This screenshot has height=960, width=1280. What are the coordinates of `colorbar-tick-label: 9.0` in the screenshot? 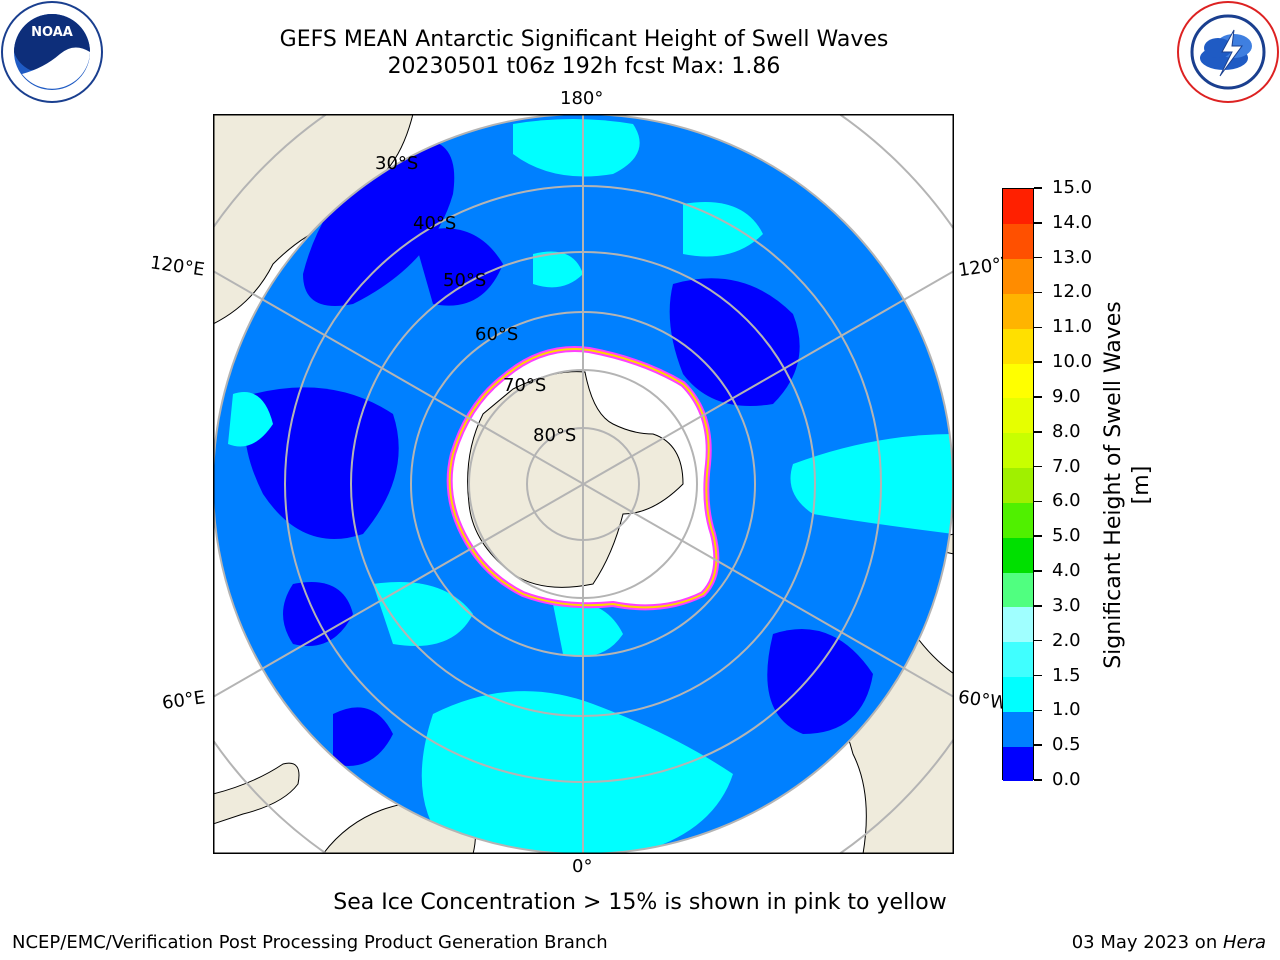 It's located at (1066, 396).